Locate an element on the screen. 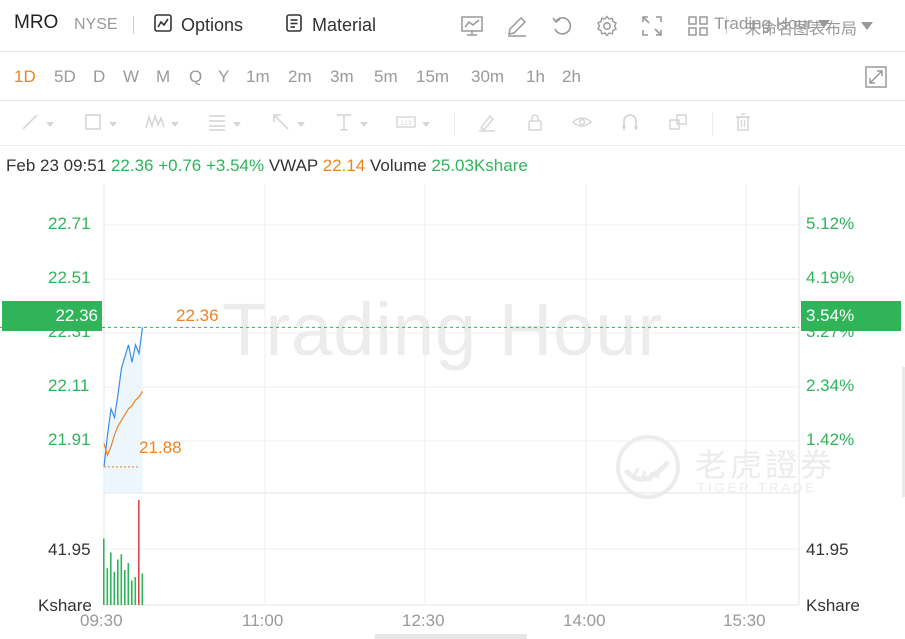  lock-icon is located at coordinates (535, 124).